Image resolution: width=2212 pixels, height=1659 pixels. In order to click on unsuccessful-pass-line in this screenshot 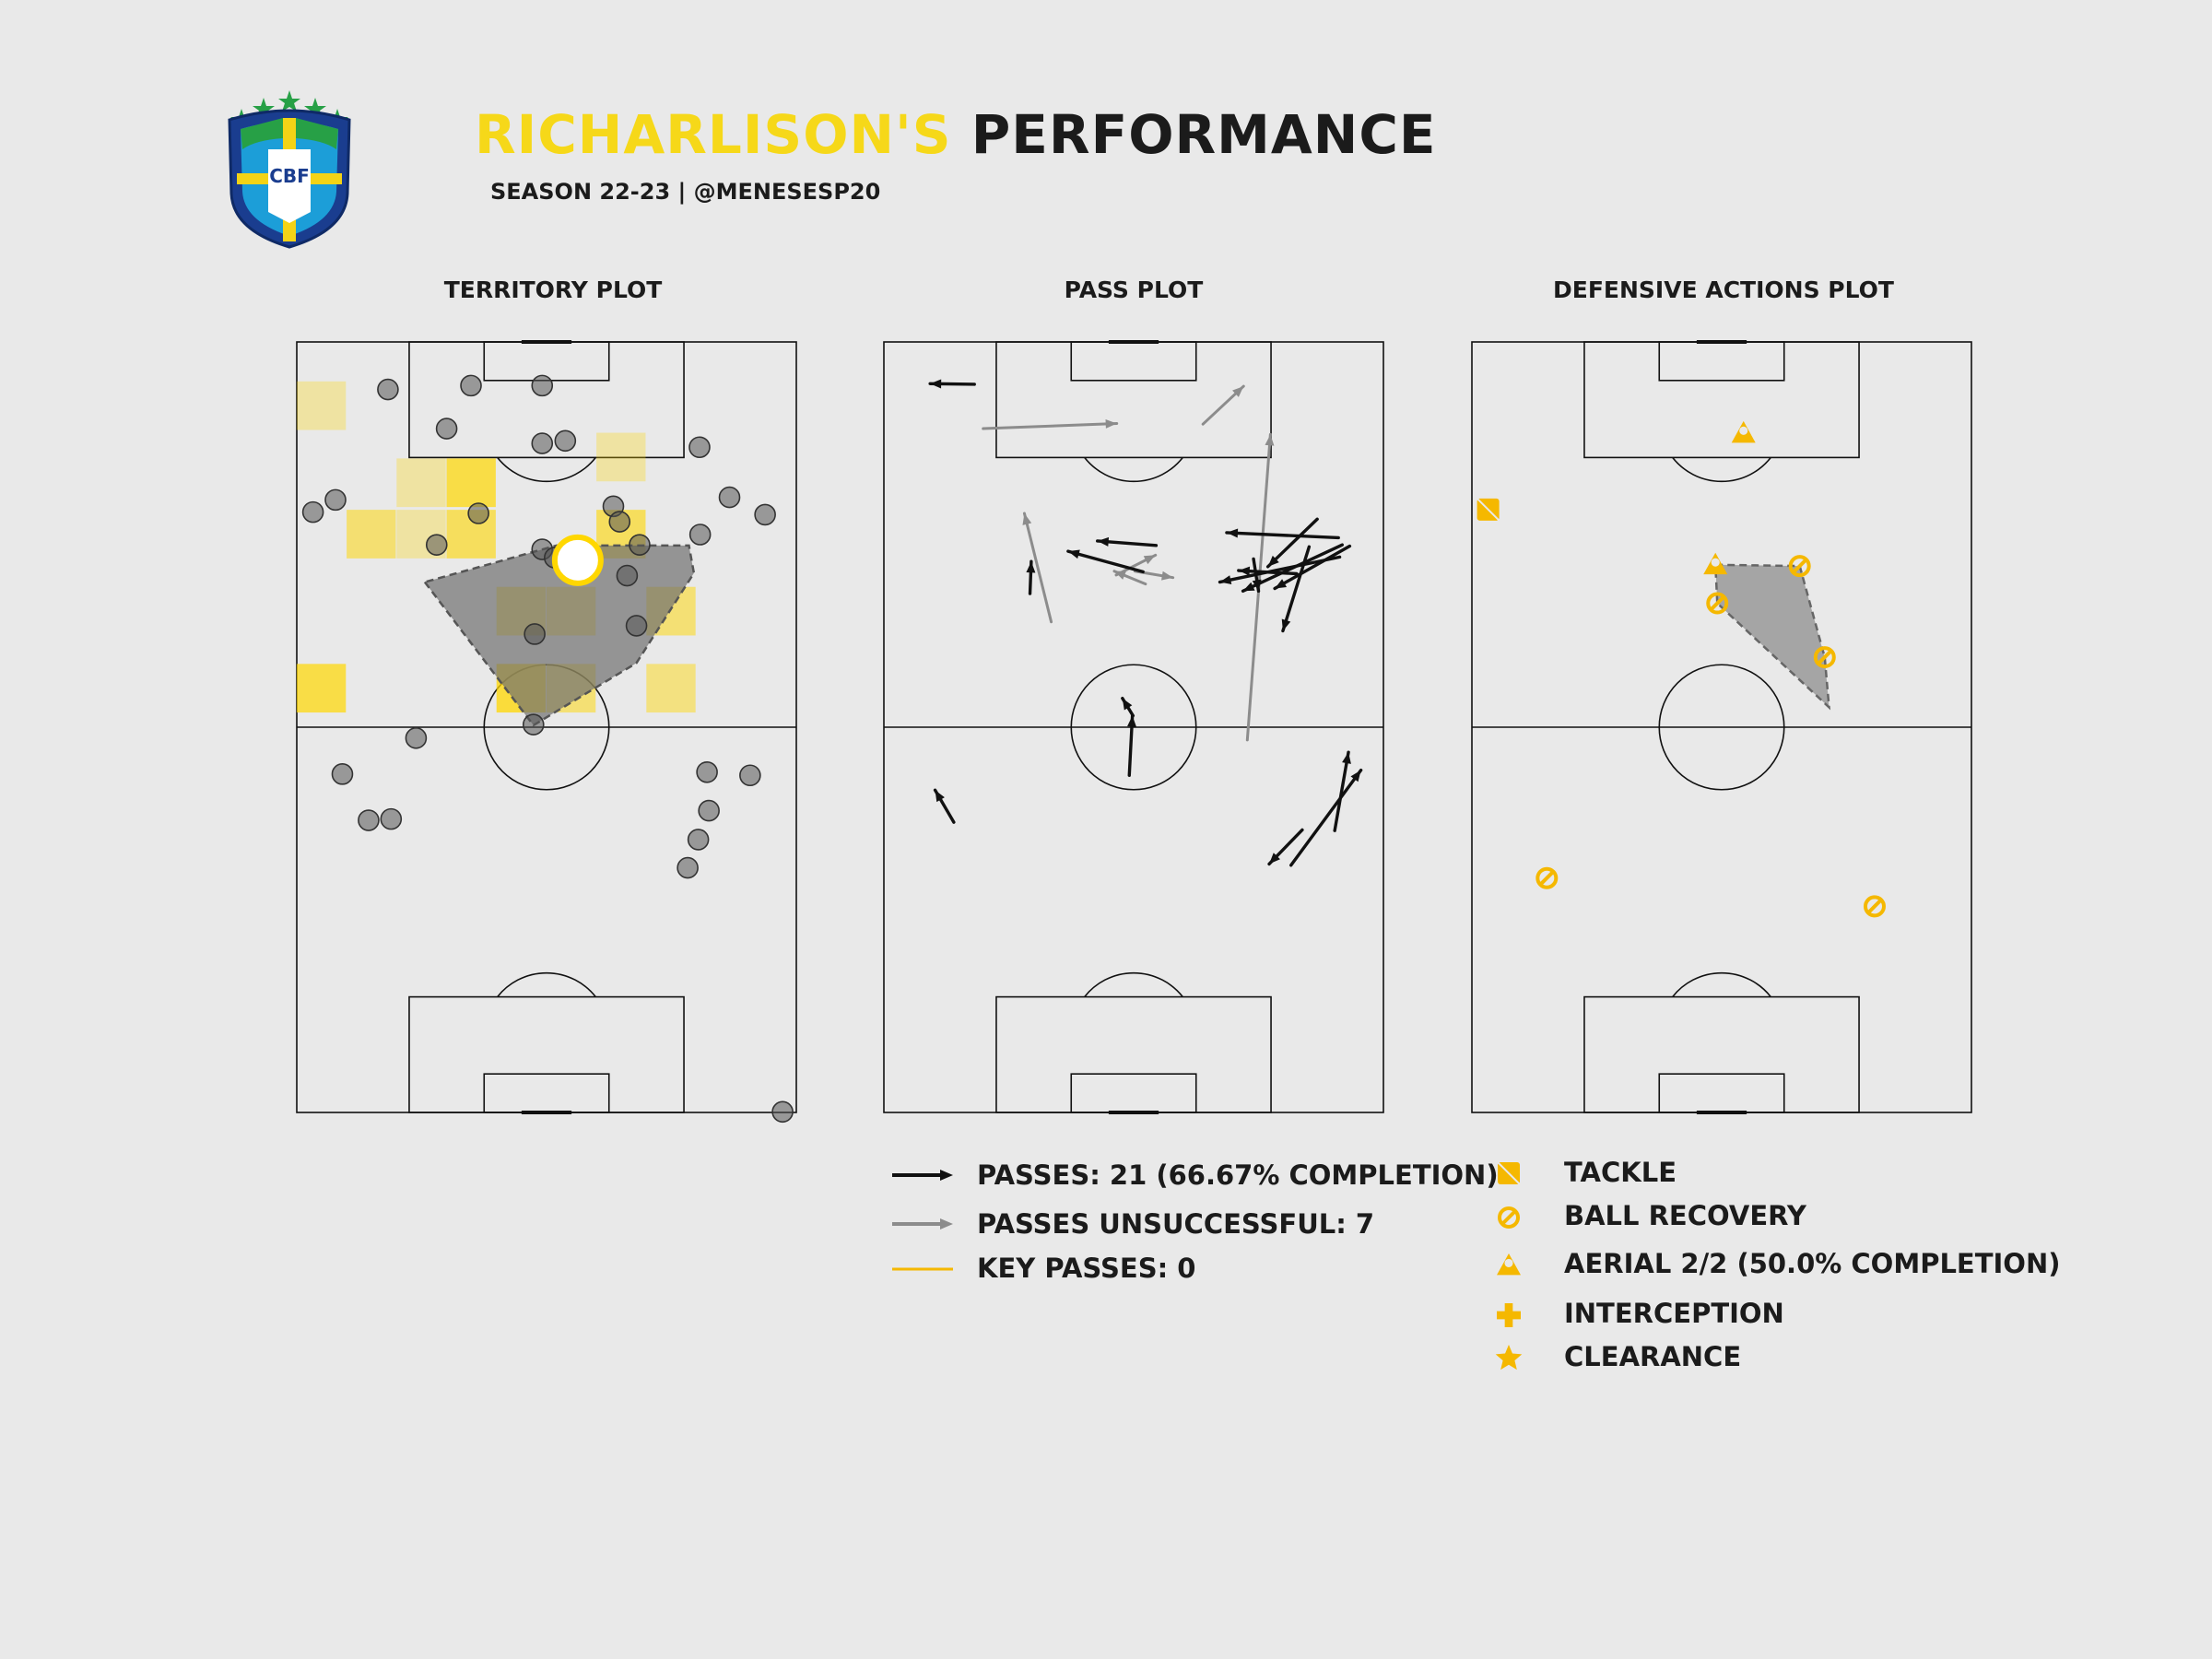, I will do `click(1050, 425)`.